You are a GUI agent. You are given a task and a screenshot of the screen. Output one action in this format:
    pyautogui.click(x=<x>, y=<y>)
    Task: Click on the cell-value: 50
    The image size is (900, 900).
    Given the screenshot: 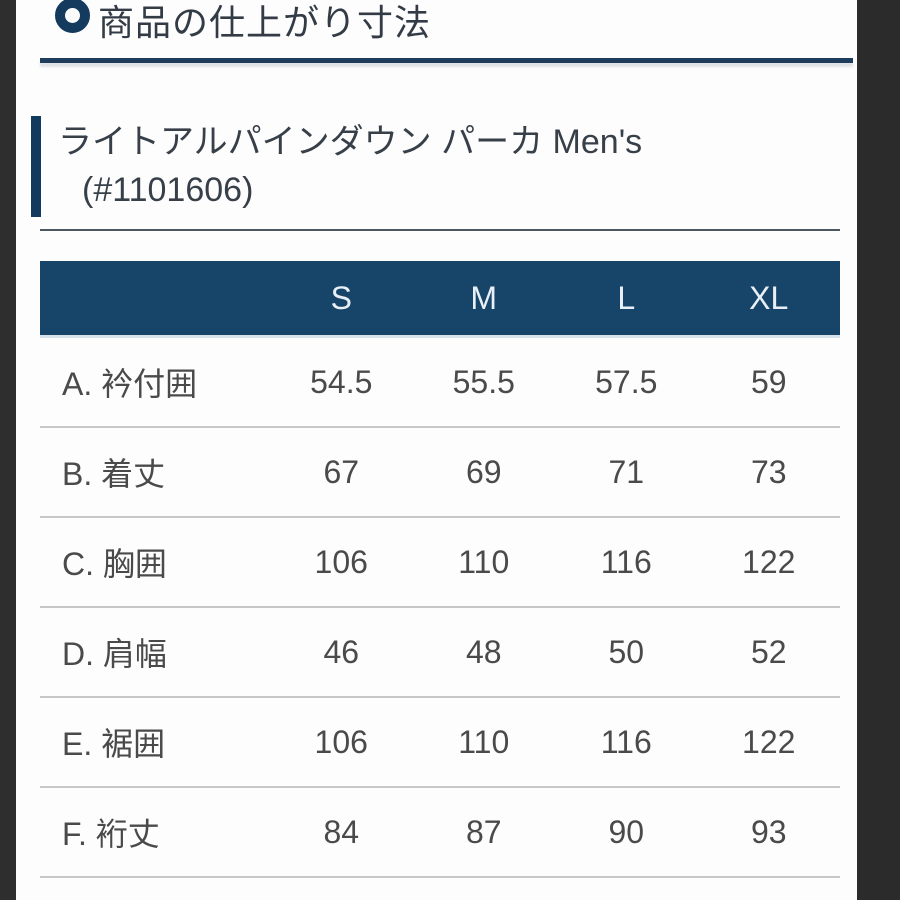 What is the action you would take?
    pyautogui.click(x=626, y=652)
    